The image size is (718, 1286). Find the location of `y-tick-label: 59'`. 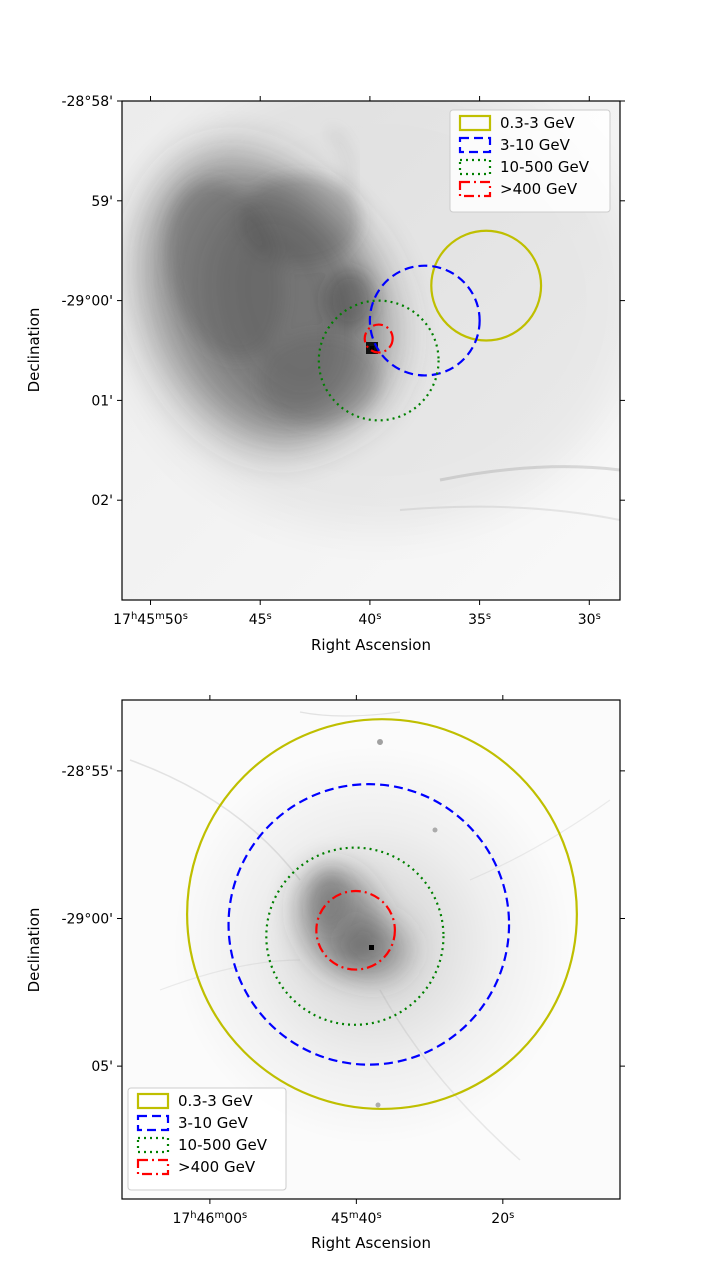

y-tick-label: 59' is located at coordinates (102, 202).